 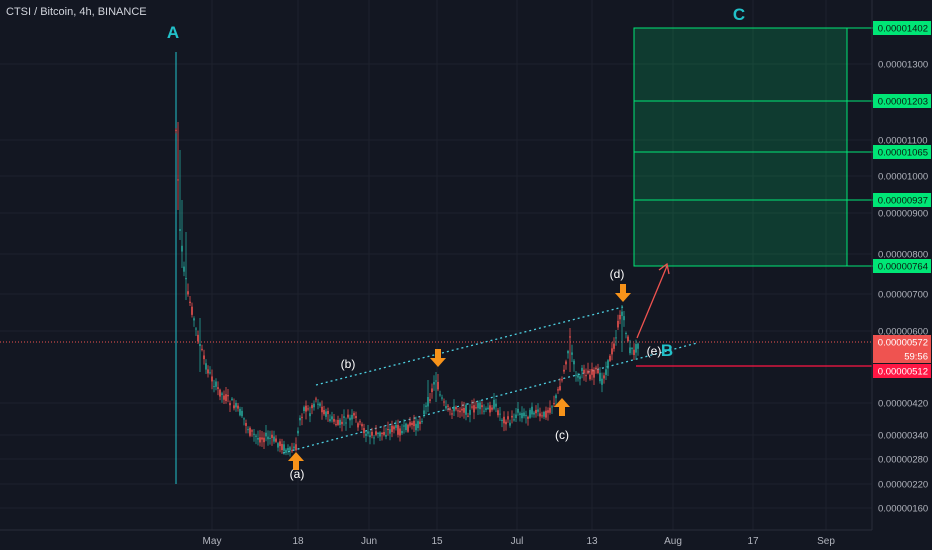 I want to click on price-tag: 59:56, so click(x=902, y=356).